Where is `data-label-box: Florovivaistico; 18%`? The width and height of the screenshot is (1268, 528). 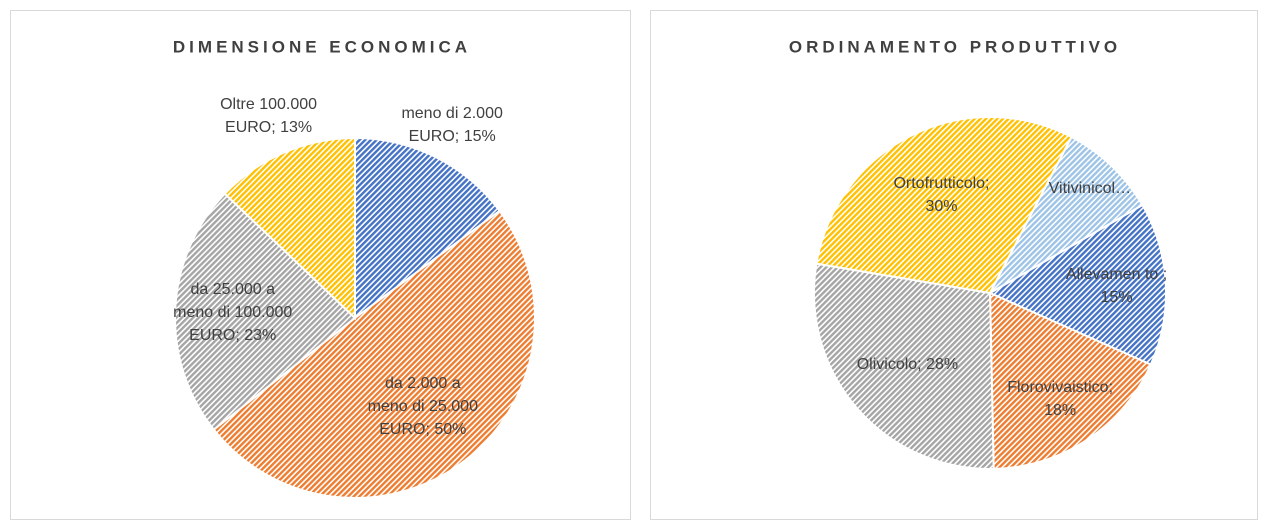 data-label-box: Florovivaistico; 18% is located at coordinates (1060, 398).